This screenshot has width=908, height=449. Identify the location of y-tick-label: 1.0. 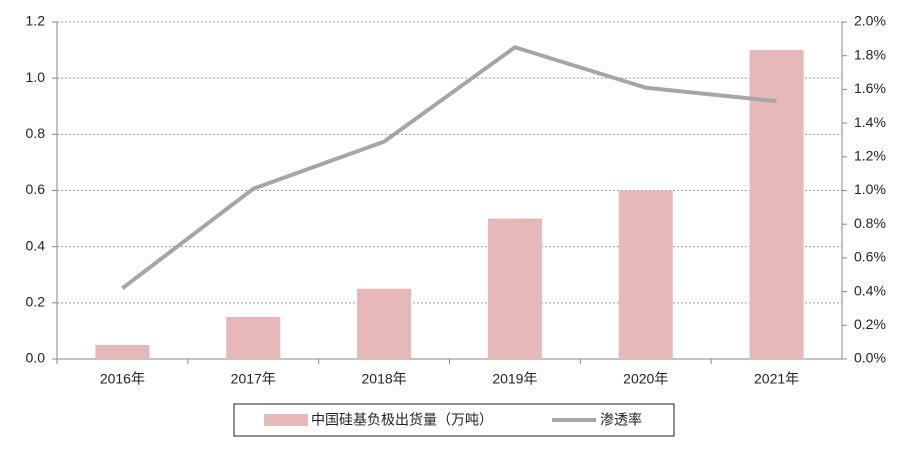
(36, 77).